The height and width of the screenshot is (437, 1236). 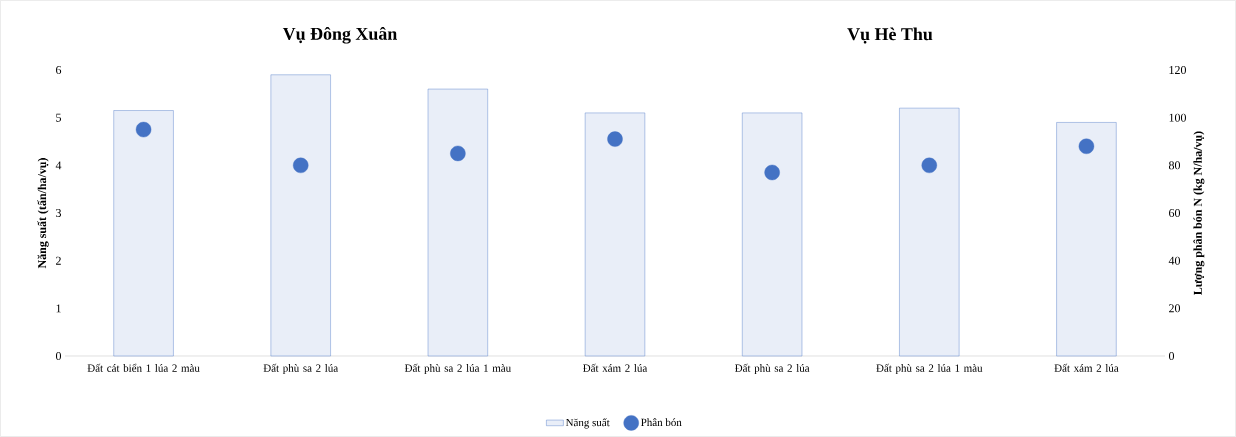 What do you see at coordinates (1177, 117) in the screenshot?
I see `y2-tick-label: 100` at bounding box center [1177, 117].